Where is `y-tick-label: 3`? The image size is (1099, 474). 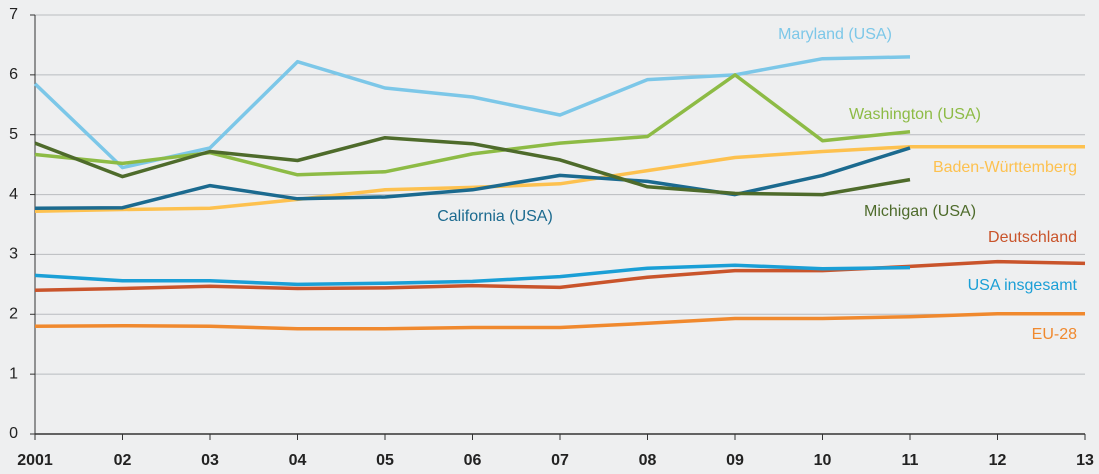
y-tick-label: 3 is located at coordinates (13, 254).